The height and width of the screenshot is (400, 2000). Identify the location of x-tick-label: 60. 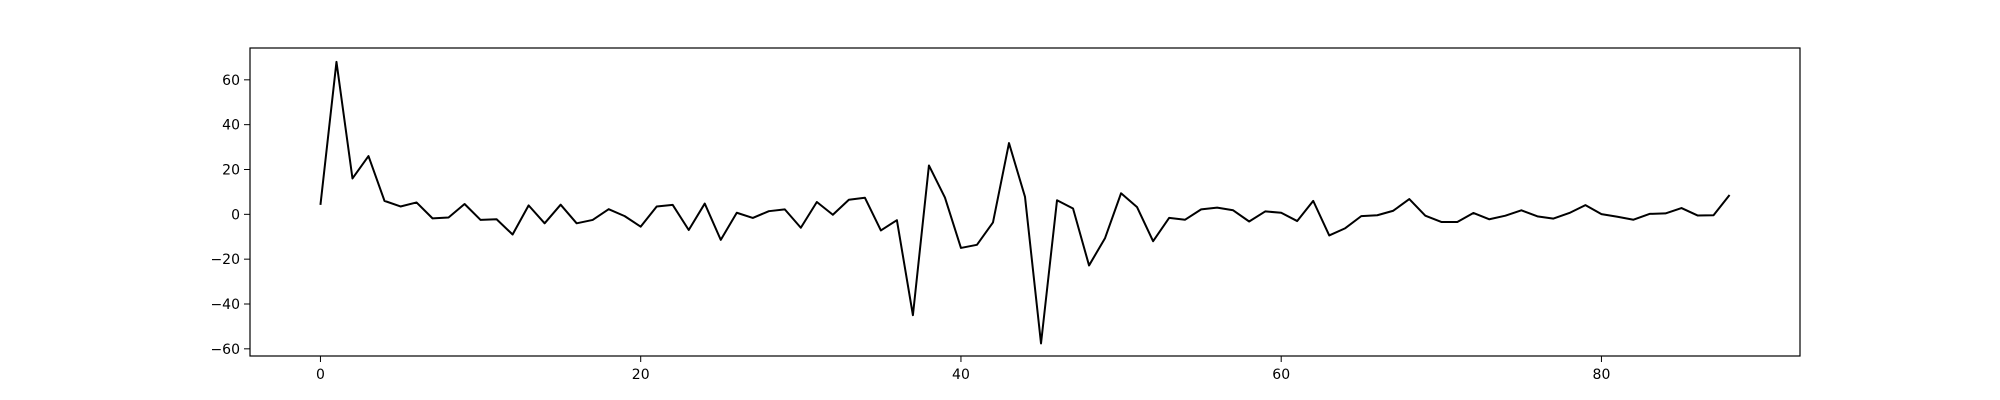
(1281, 375).